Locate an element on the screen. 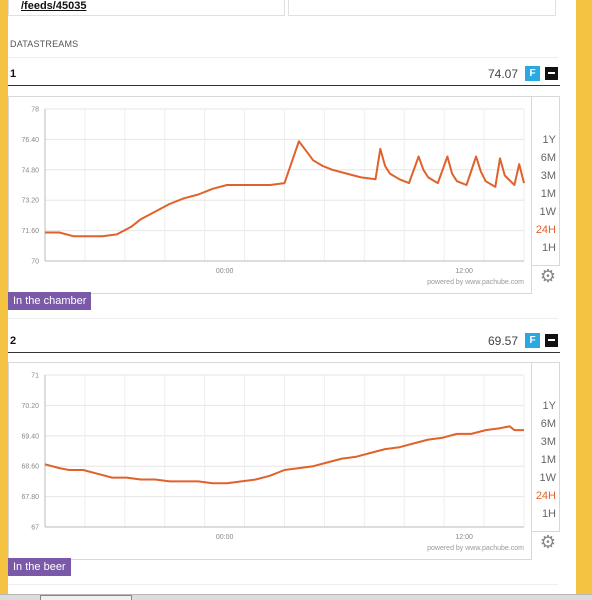 Image resolution: width=592 pixels, height=600 pixels. status-bar is located at coordinates (296, 597).